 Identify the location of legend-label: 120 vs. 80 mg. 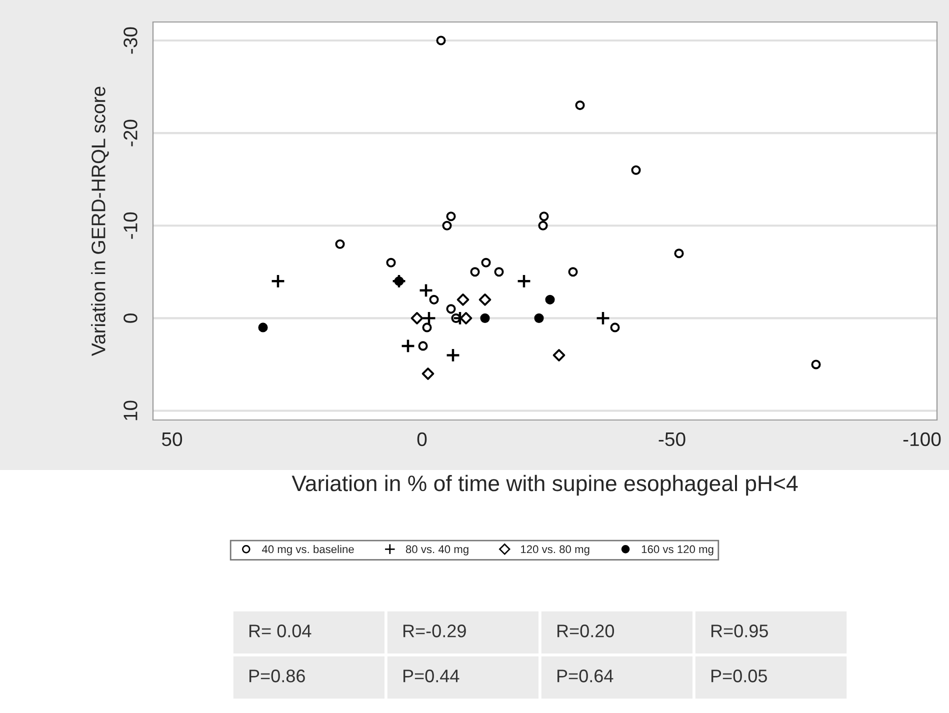
(555, 550).